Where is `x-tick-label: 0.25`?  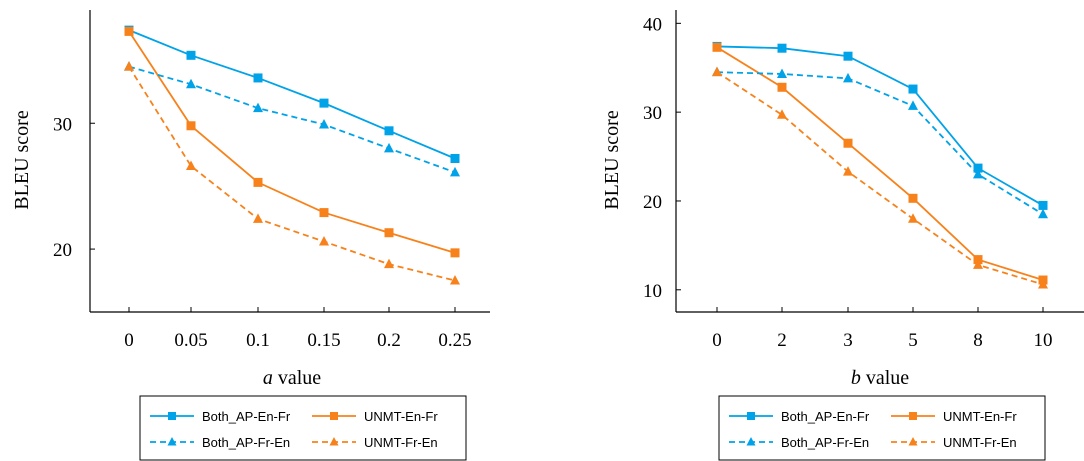 x-tick-label: 0.25 is located at coordinates (454, 340).